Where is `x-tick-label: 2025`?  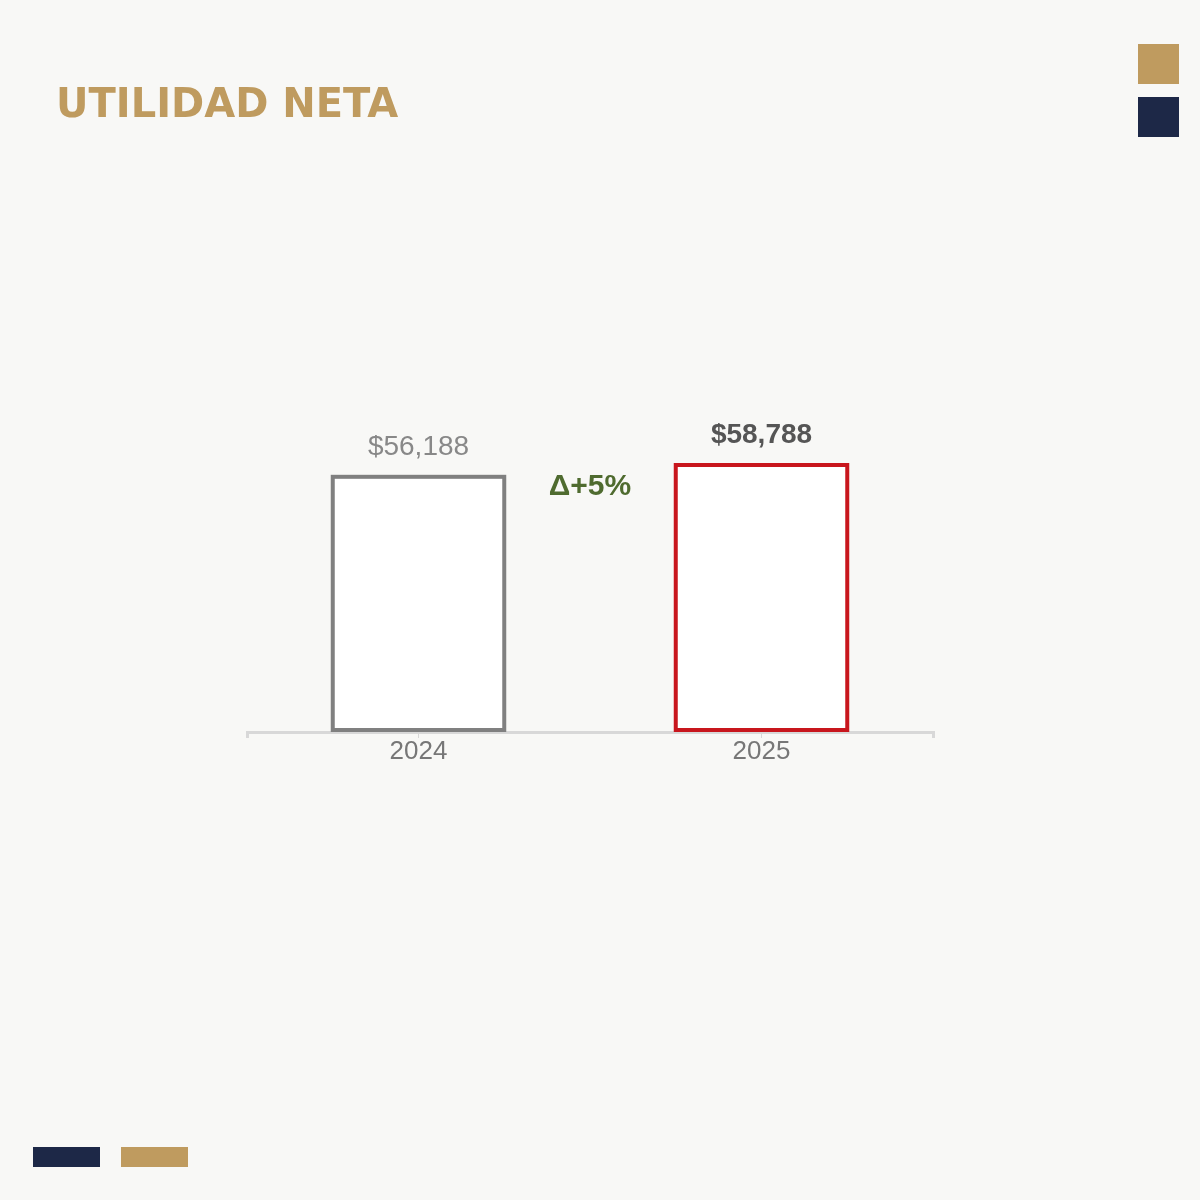 x-tick-label: 2025 is located at coordinates (761, 750).